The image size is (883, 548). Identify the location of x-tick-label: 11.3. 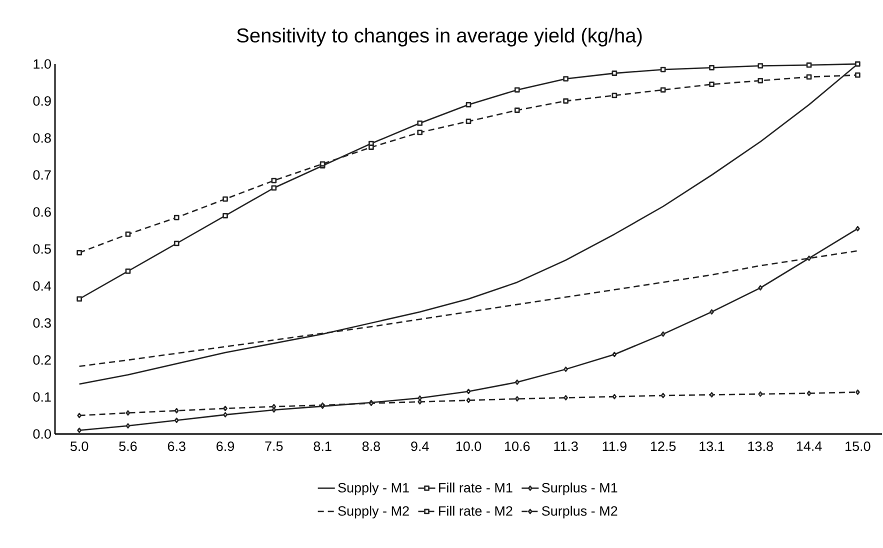
(566, 447).